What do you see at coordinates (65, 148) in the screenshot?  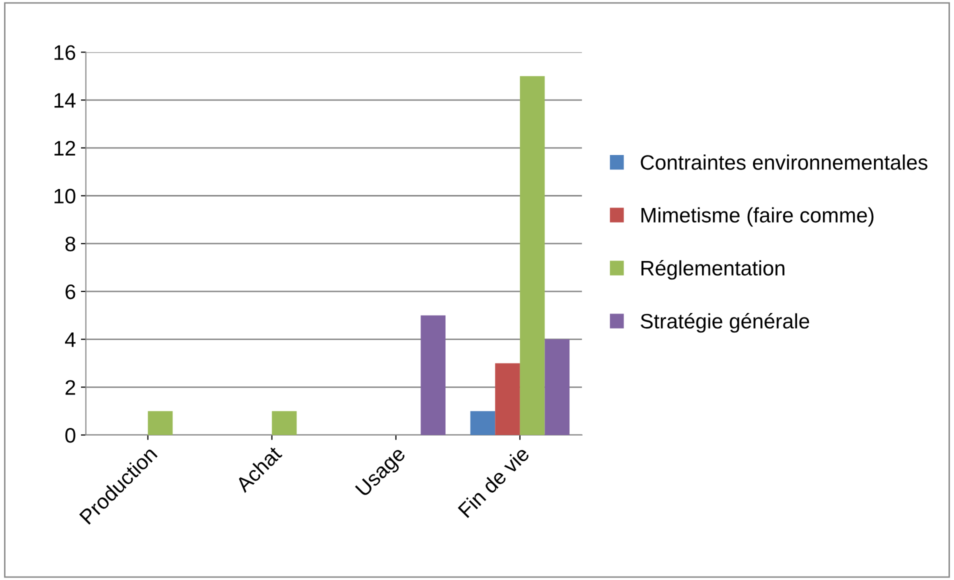 I see `y-tick-label: 12` at bounding box center [65, 148].